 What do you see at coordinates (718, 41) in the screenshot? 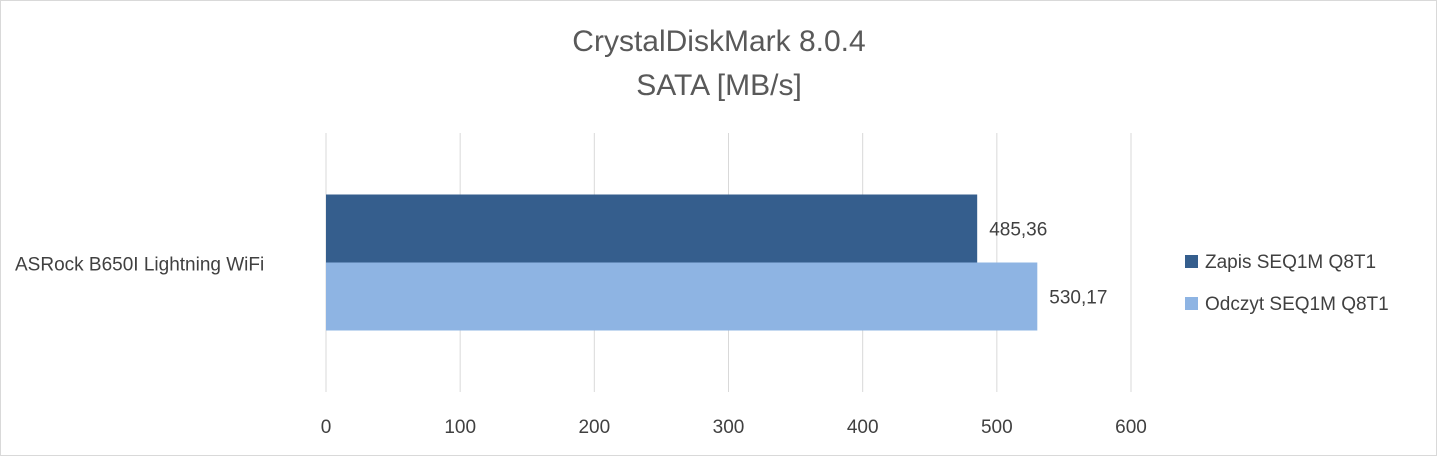
I see `chart-title: CrystalDiskMark 8.0.4` at bounding box center [718, 41].